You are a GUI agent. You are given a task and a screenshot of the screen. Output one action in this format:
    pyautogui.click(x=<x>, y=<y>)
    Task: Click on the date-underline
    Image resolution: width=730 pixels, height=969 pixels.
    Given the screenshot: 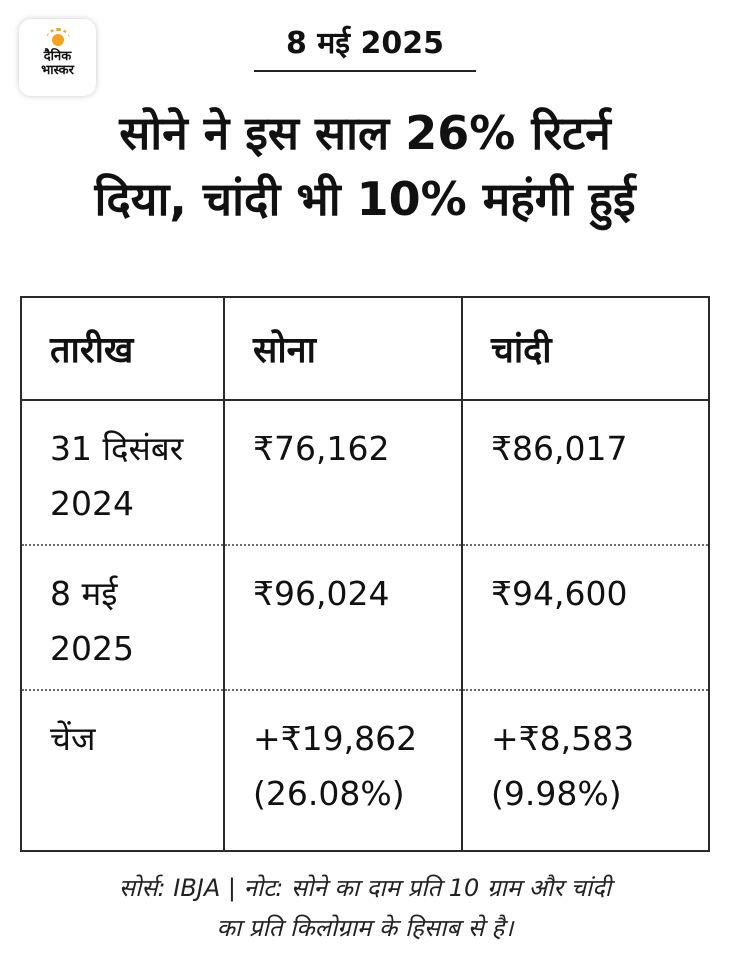 What is the action you would take?
    pyautogui.click(x=365, y=71)
    